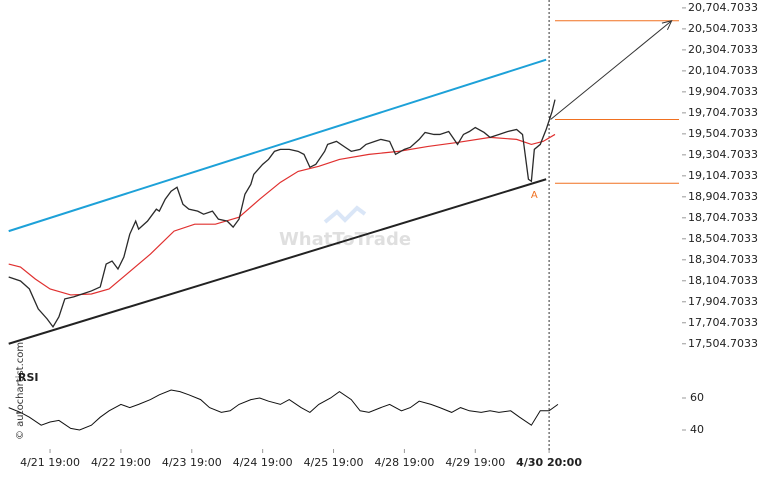 This screenshot has width=760, height=479. What do you see at coordinates (697, 429) in the screenshot?
I see `rsi-tick-label: 40` at bounding box center [697, 429].